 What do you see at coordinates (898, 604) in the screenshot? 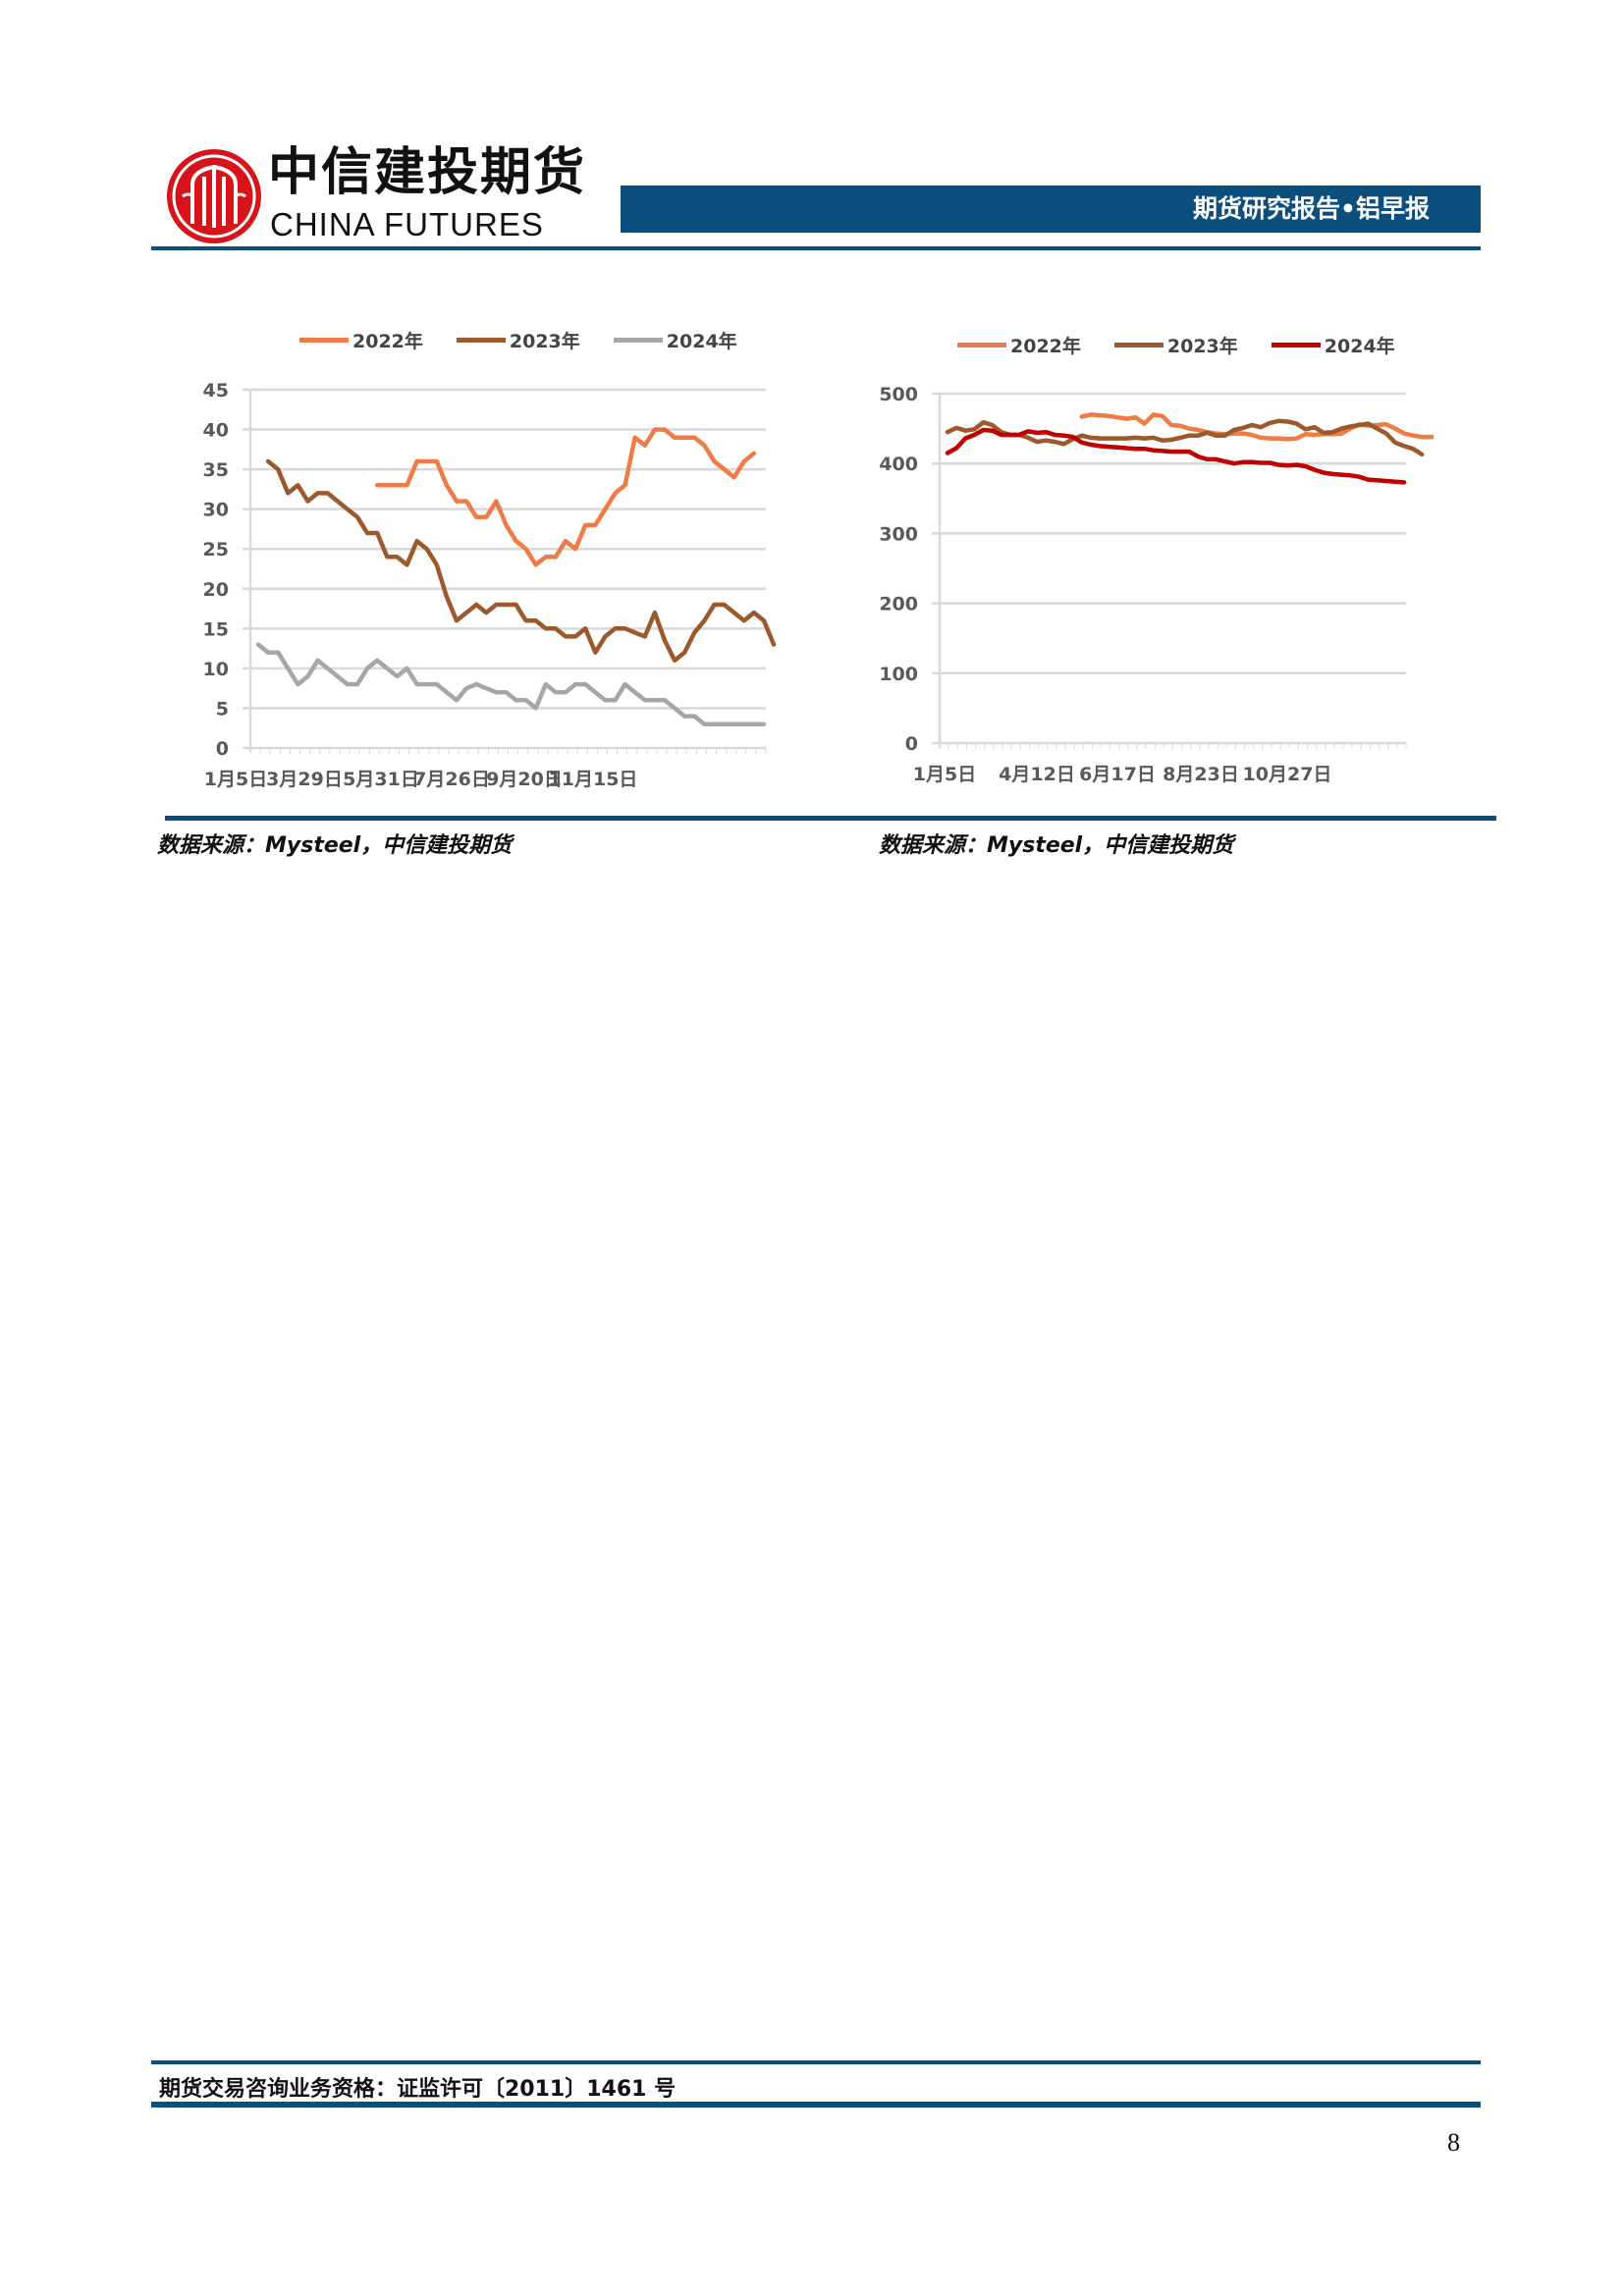
I see `y-tick-label: 200` at bounding box center [898, 604].